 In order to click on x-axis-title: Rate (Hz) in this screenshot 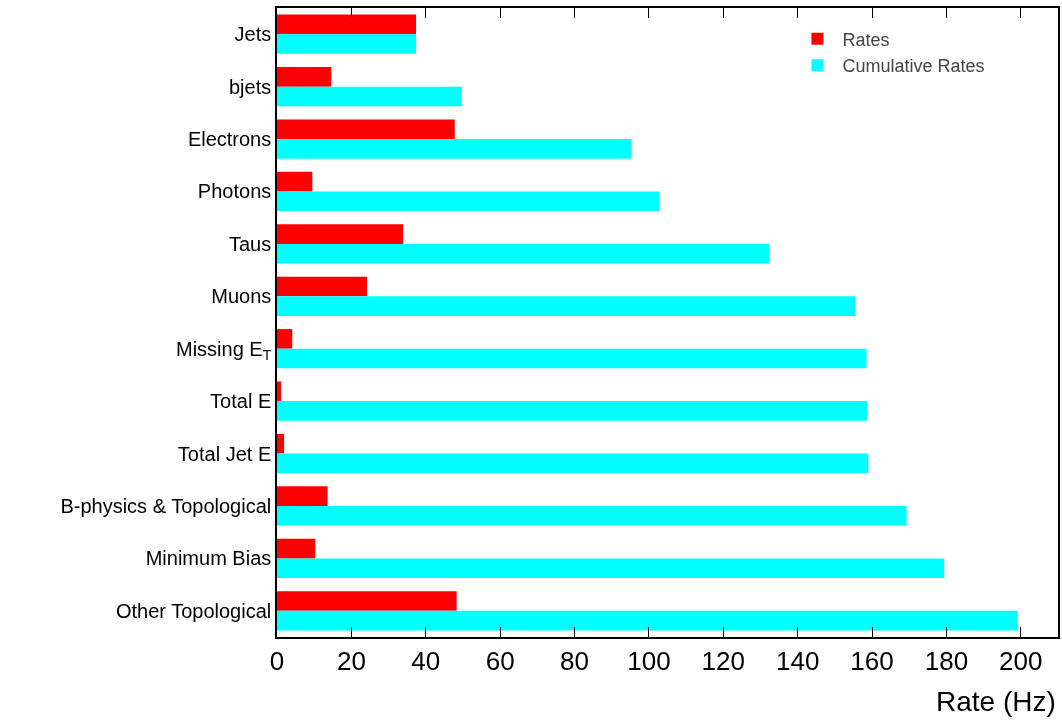, I will do `click(996, 701)`.